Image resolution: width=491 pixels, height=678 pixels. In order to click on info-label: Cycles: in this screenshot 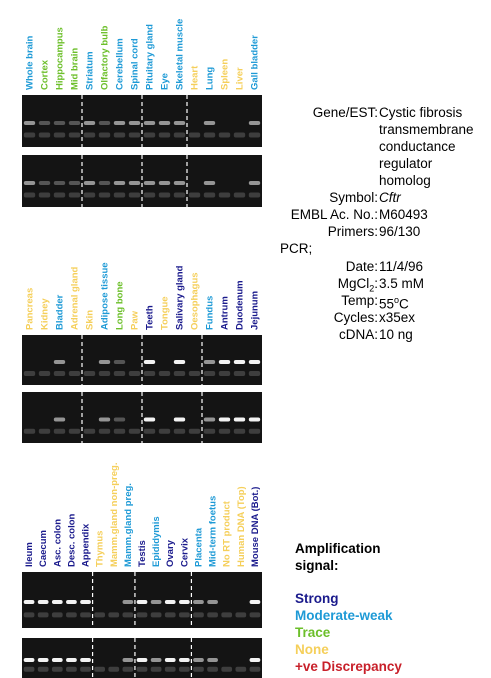, I will do `click(355, 317)`.